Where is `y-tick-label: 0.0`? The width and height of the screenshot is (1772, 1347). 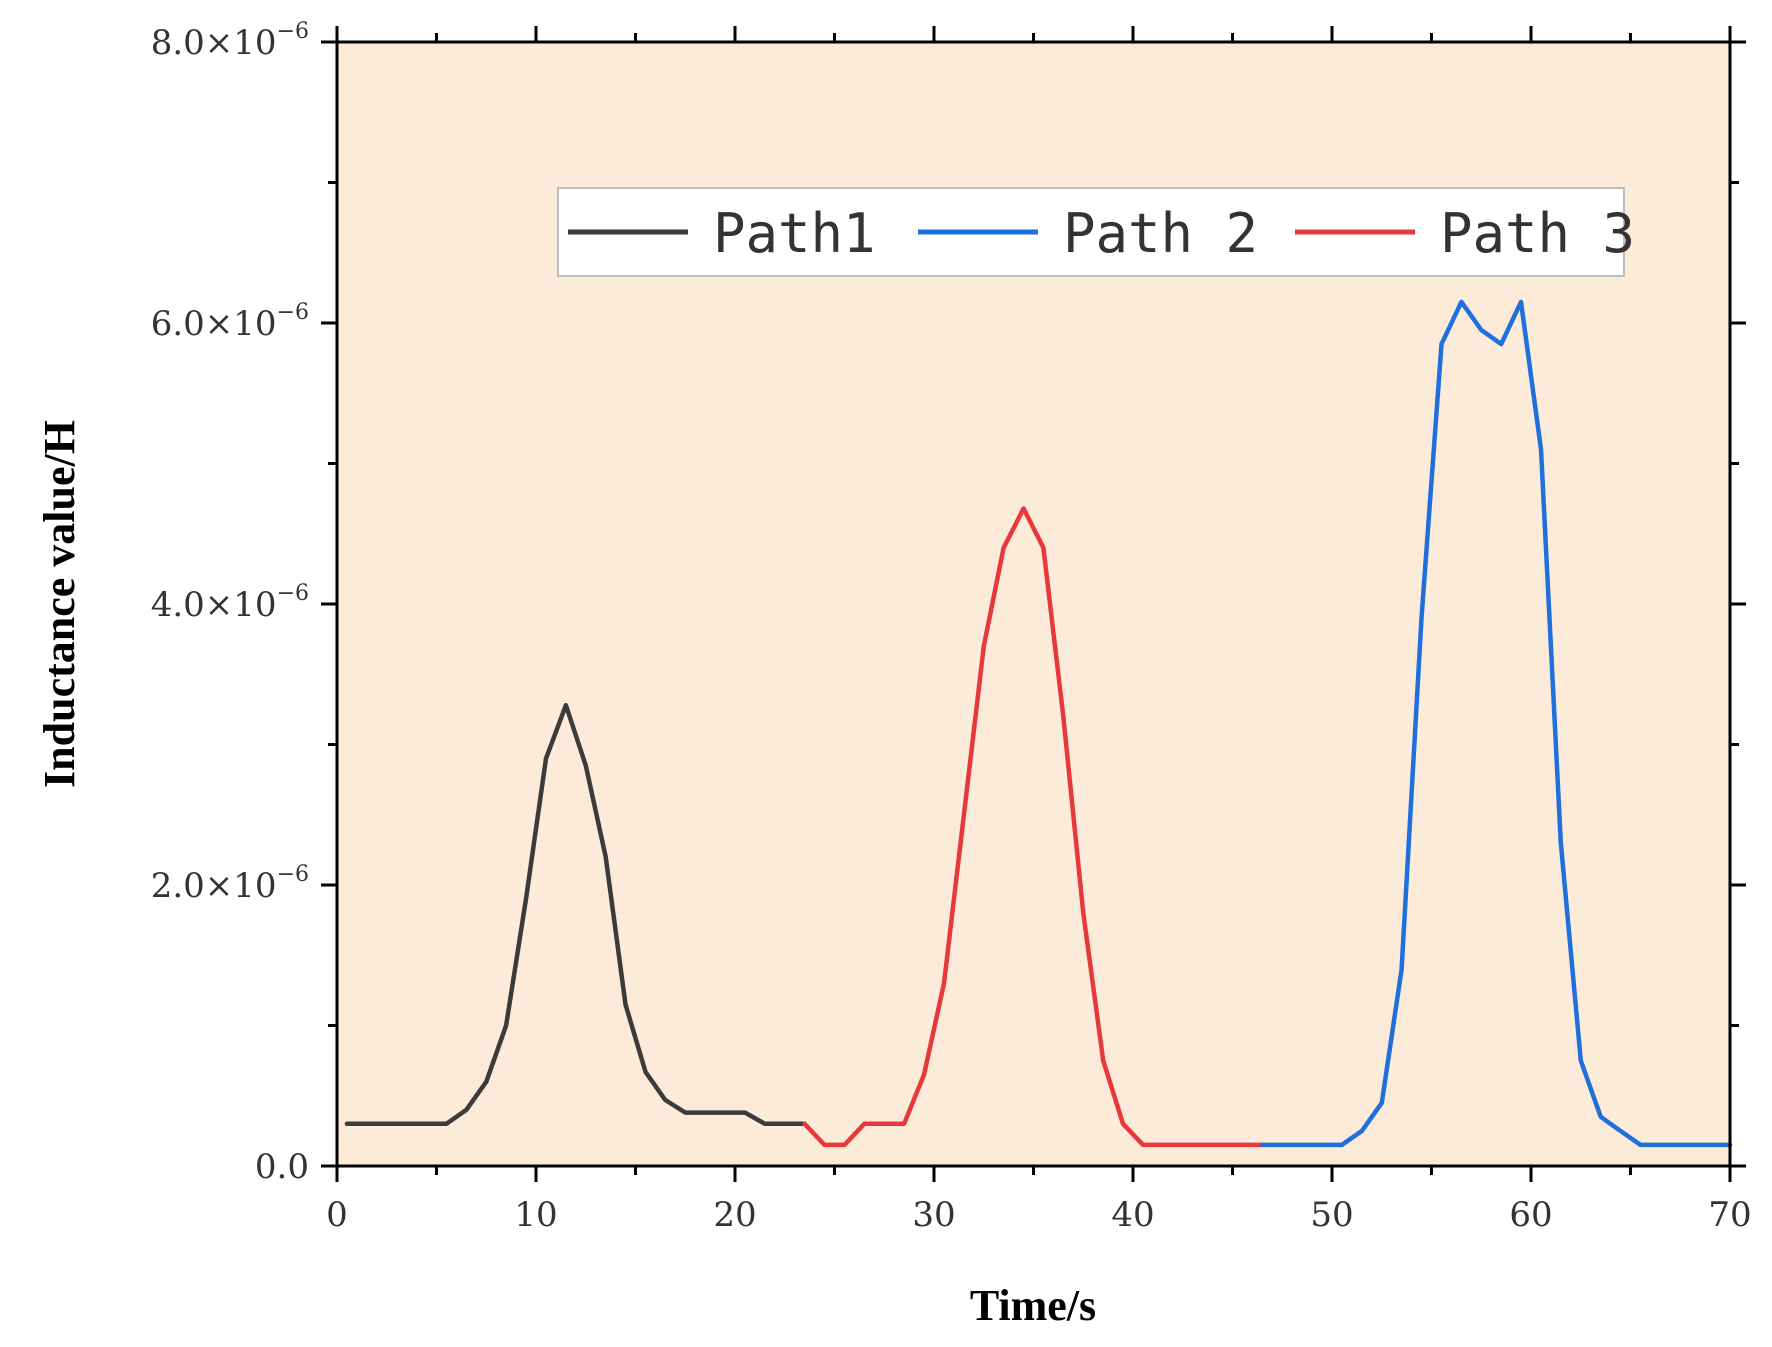
y-tick-label: 0.0 is located at coordinates (282, 1167).